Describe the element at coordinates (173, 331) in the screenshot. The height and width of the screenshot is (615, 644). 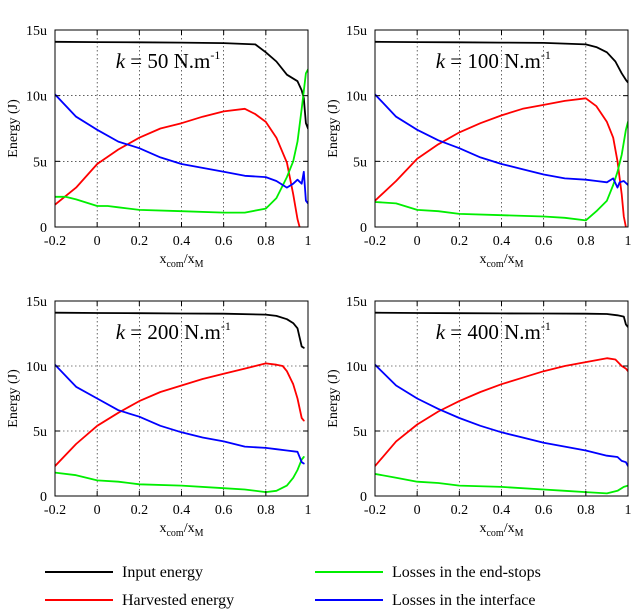
I see `stiffness-annotation: k = 200 N.m-1` at that location.